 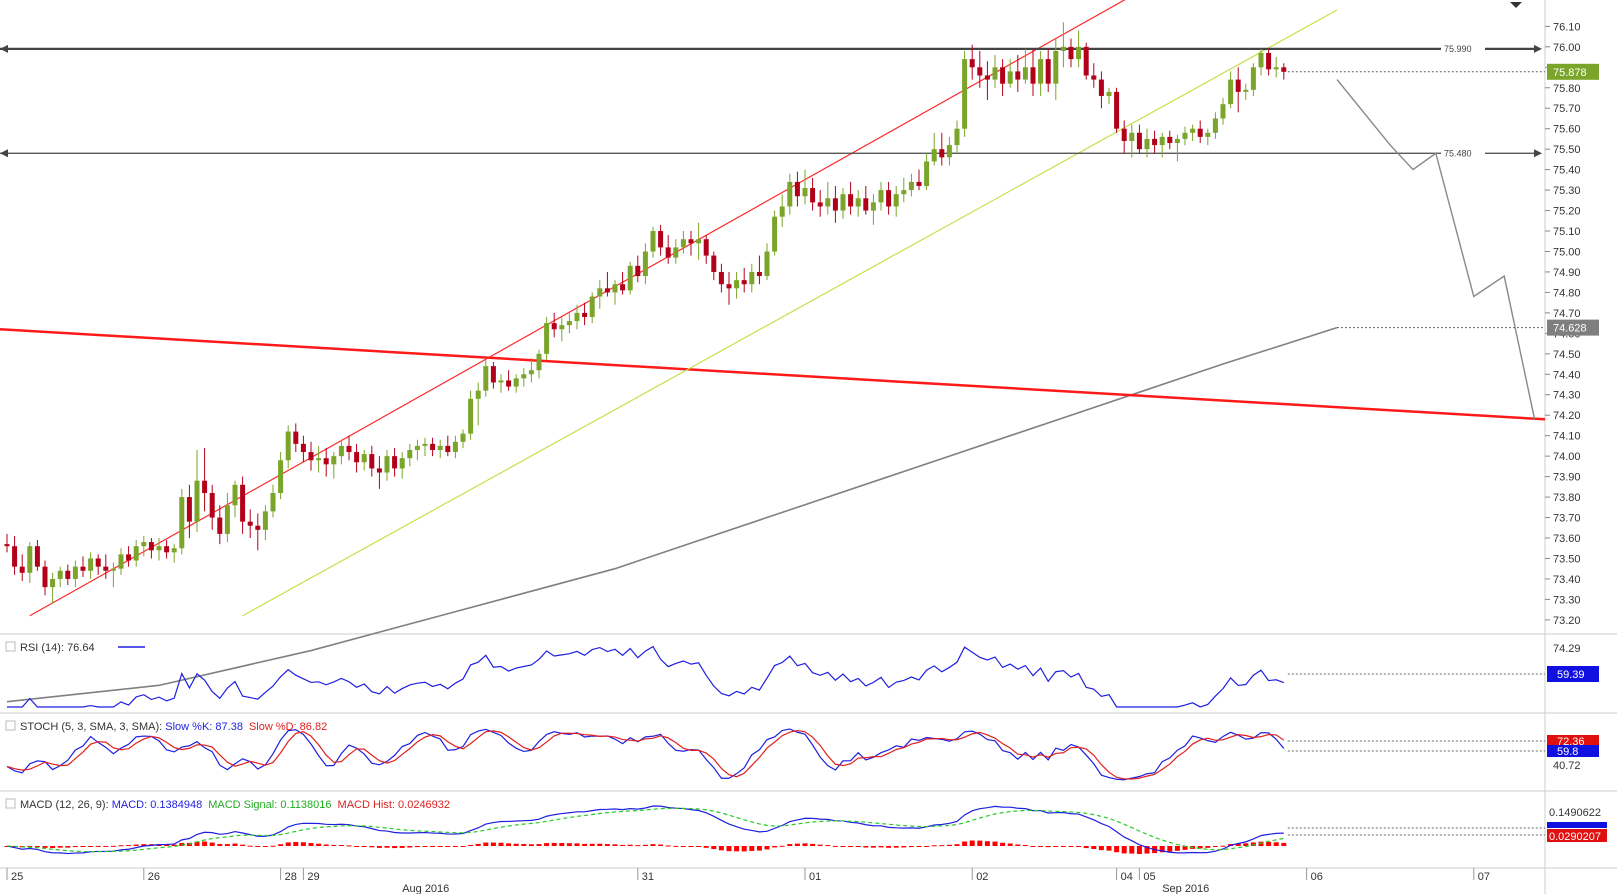 I want to click on price-tick-label: 75.10, so click(x=1567, y=232).